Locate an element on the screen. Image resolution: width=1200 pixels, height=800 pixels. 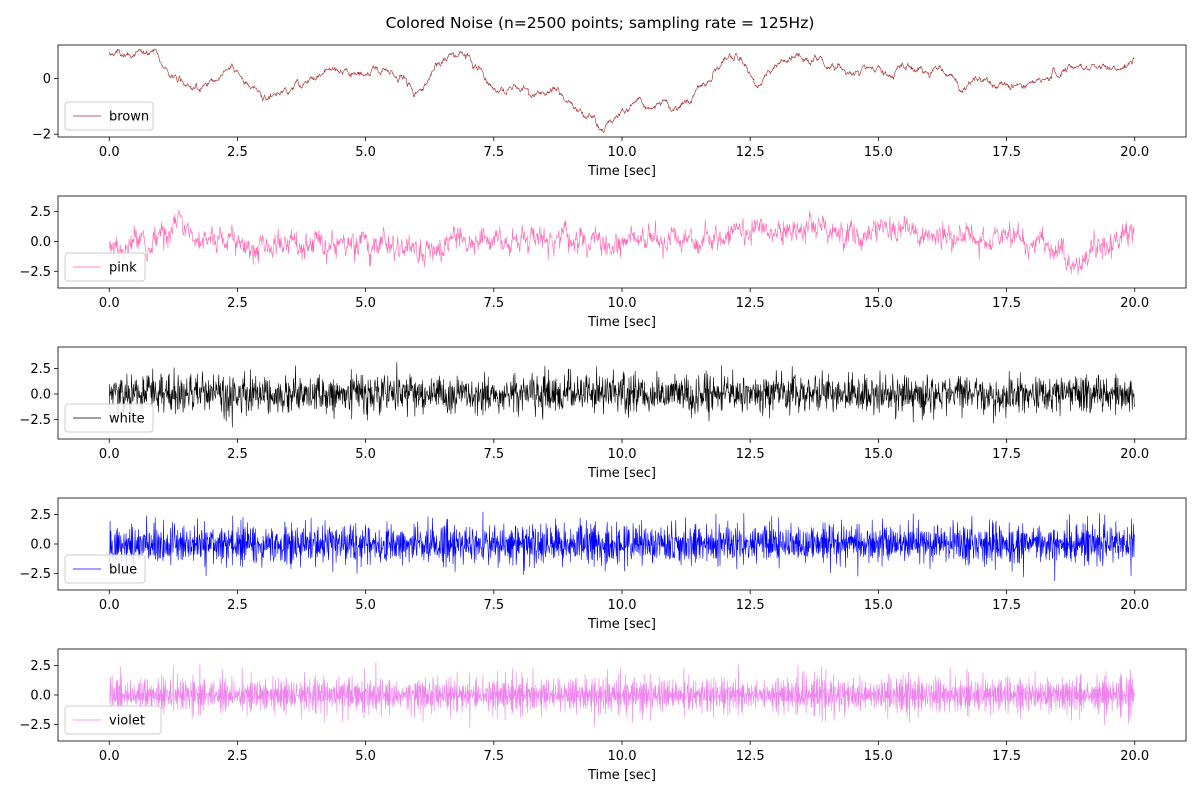
legend-pink: pink is located at coordinates (105, 267).